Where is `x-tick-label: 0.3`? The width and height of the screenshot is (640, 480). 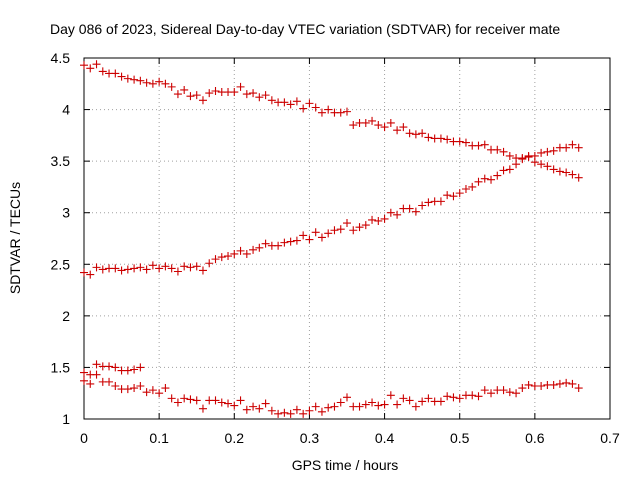 x-tick-label: 0.3 is located at coordinates (310, 438).